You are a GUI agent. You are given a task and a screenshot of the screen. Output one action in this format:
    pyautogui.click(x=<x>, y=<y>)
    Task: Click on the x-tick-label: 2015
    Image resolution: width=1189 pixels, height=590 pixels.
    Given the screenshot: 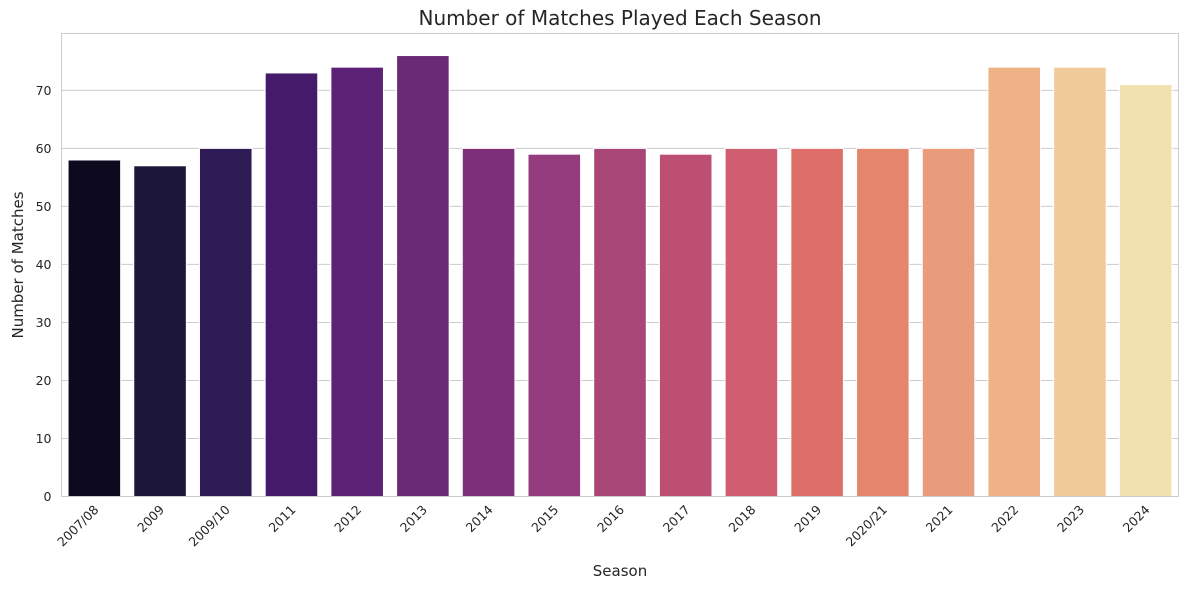 What is the action you would take?
    pyautogui.click(x=544, y=518)
    